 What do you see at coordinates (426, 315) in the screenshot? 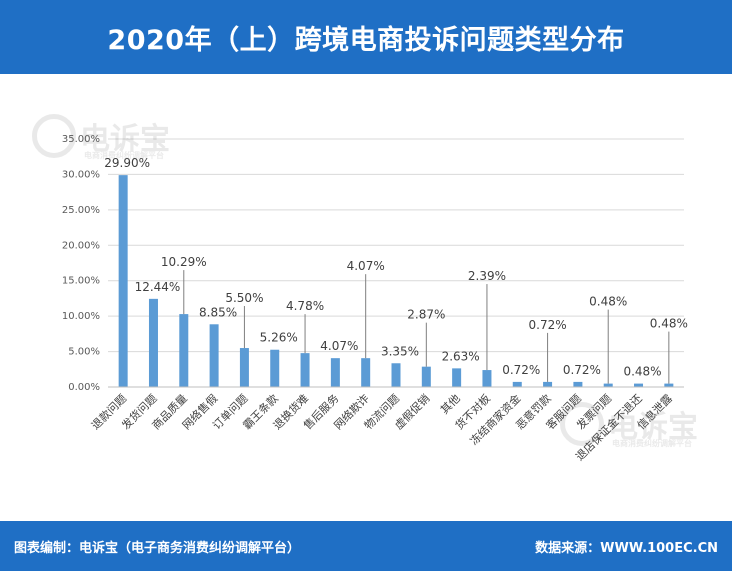
I see `data-label: 2.87%` at bounding box center [426, 315].